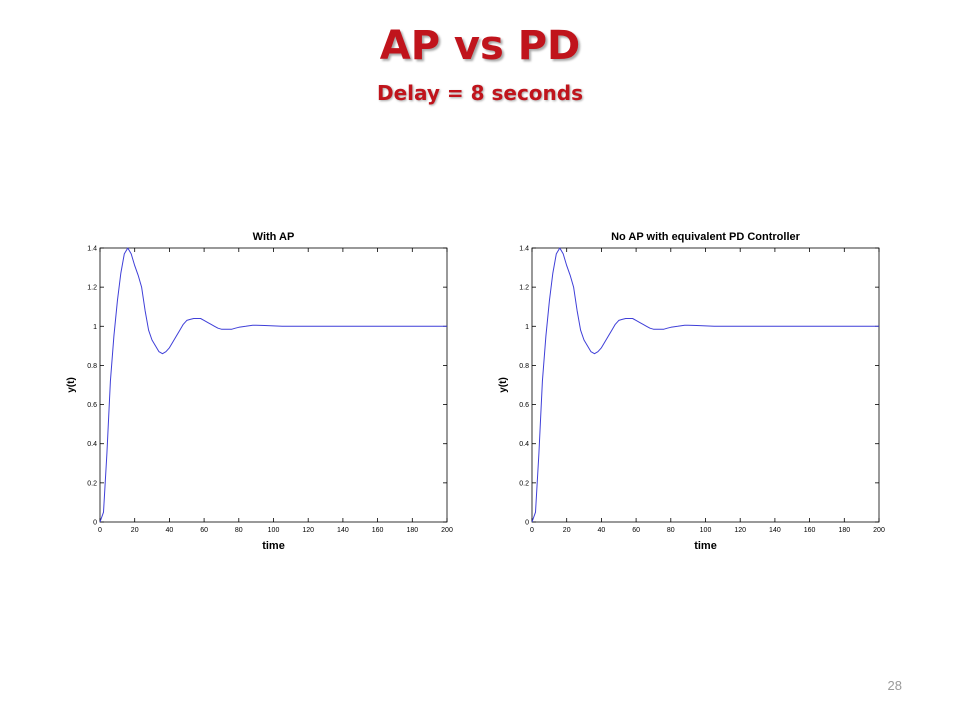 This screenshot has height=720, width=960. I want to click on chart-title: With AP, so click(274, 237).